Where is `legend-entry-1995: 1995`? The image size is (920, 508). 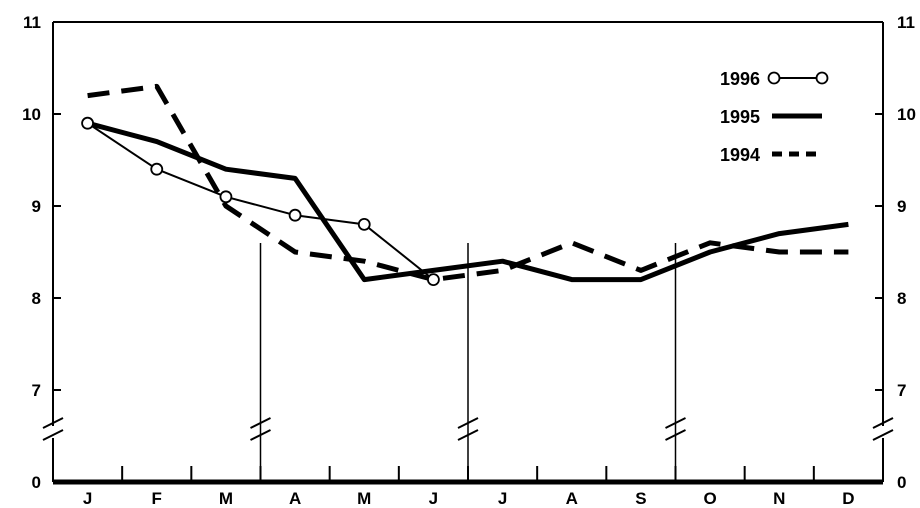 legend-entry-1995: 1995 is located at coordinates (771, 117).